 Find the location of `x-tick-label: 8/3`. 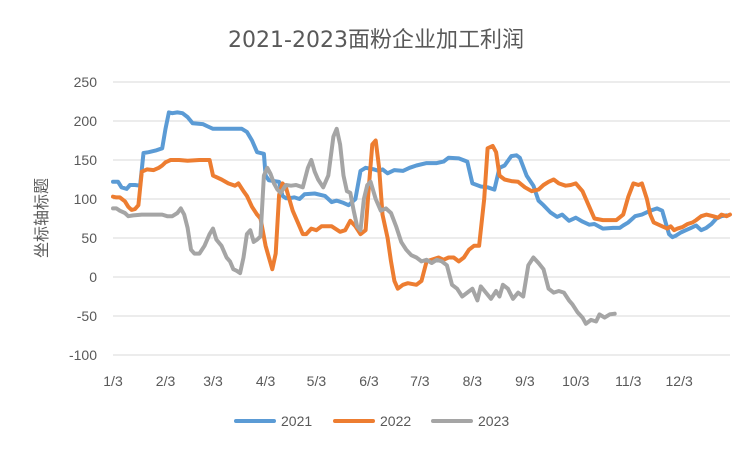

x-tick-label: 8/3 is located at coordinates (473, 381).